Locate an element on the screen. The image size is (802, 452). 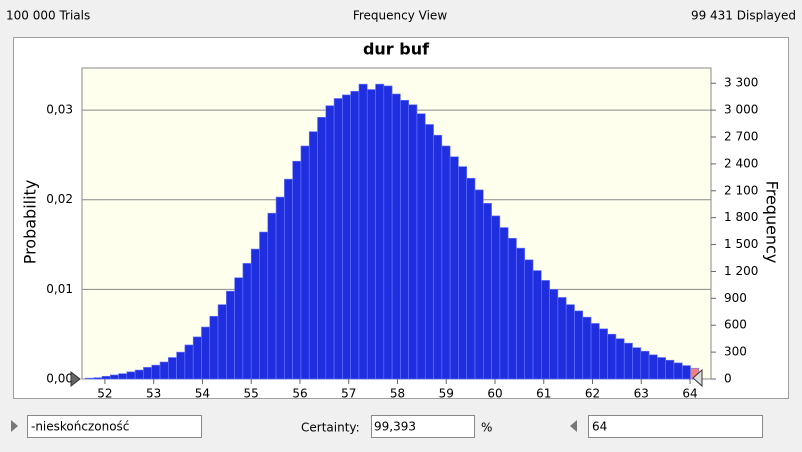
y-tick-label: 0,00 is located at coordinates (59, 379).